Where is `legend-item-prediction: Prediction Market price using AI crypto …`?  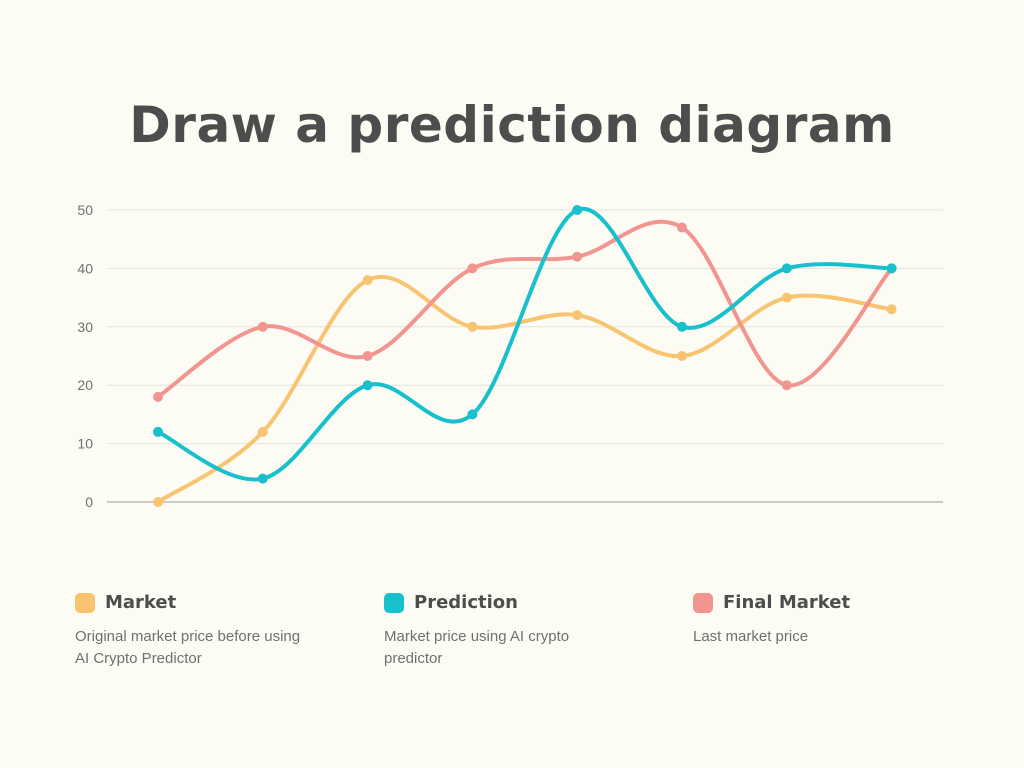 legend-item-prediction: Prediction Market price using AI crypto … is located at coordinates (519, 631).